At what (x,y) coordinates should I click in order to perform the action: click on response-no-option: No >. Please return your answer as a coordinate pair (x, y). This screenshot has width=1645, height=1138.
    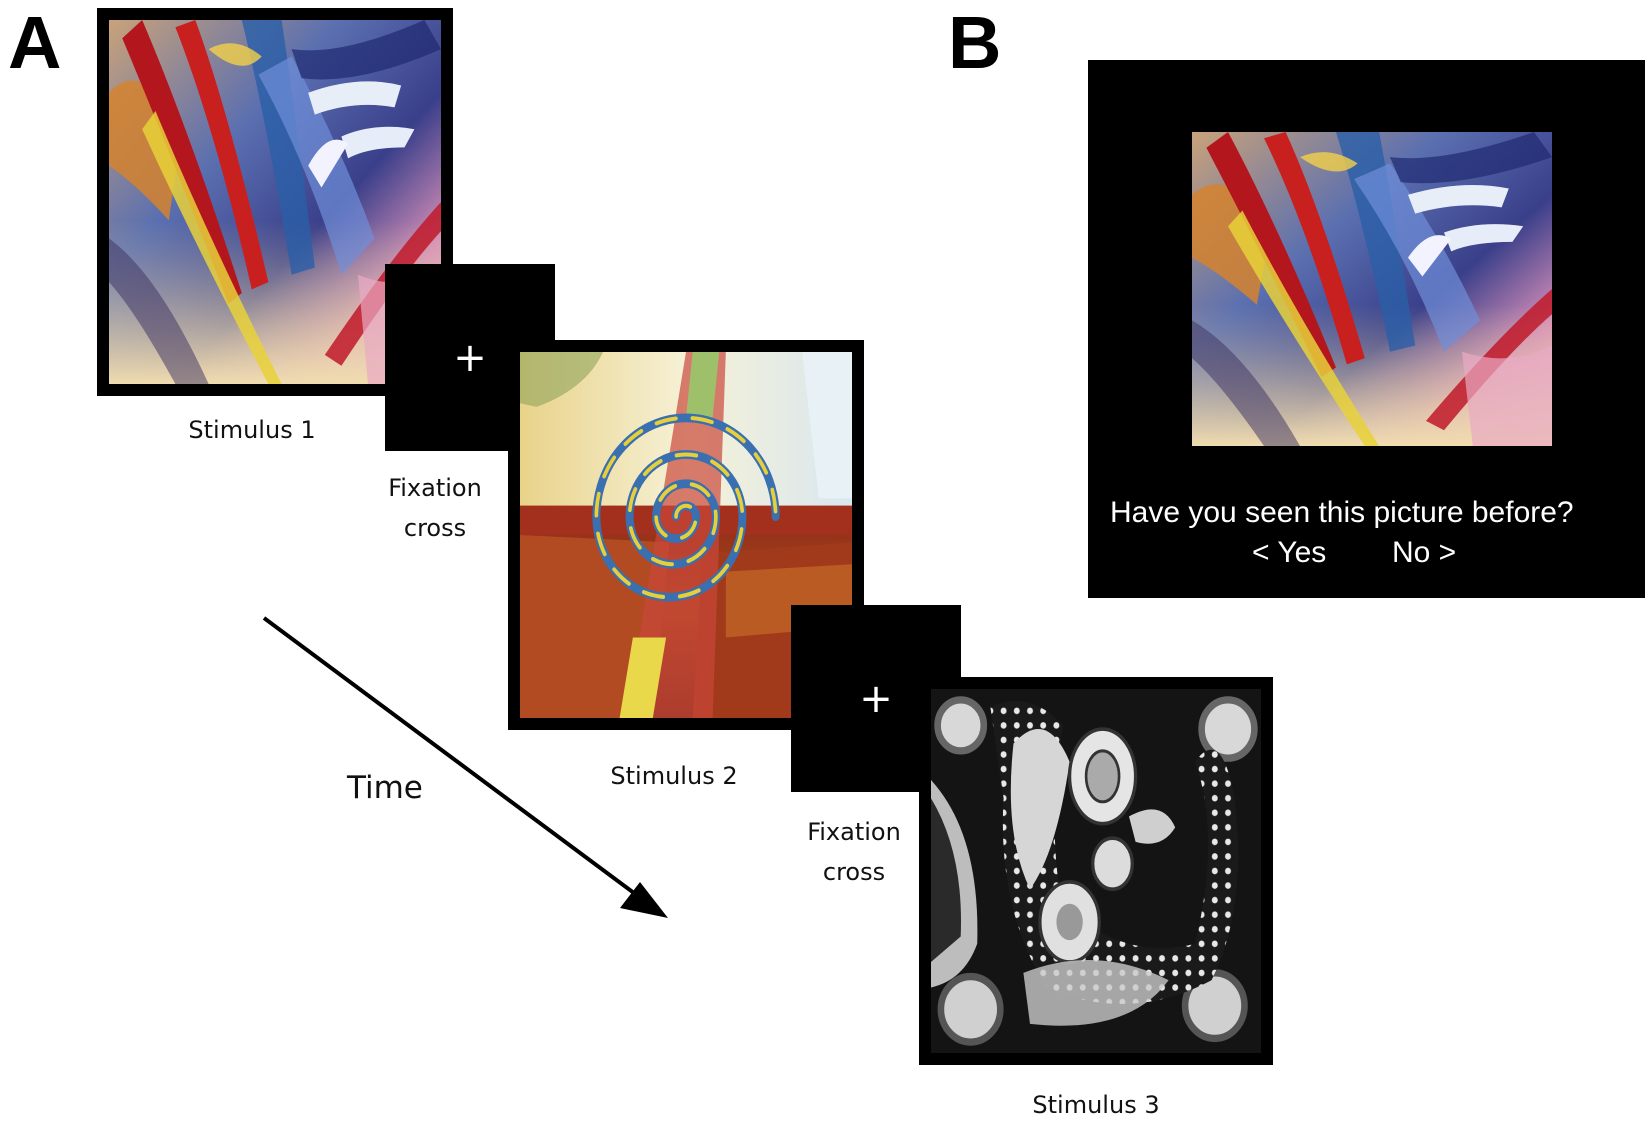
    Looking at the image, I should click on (1424, 552).